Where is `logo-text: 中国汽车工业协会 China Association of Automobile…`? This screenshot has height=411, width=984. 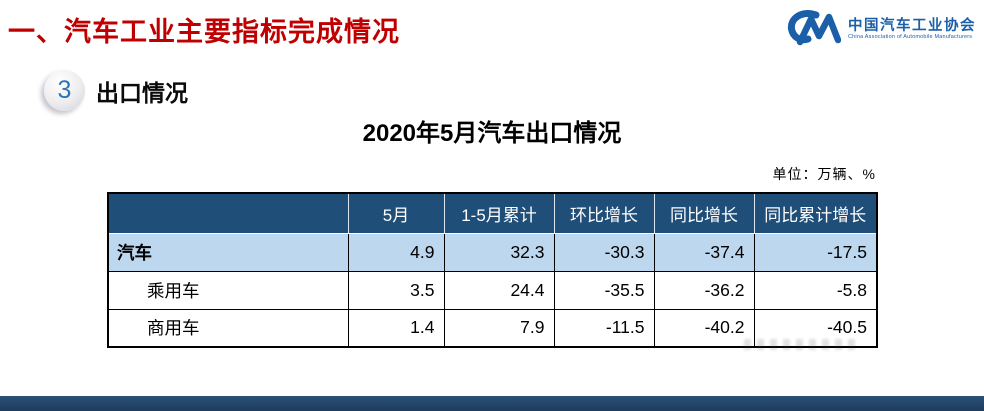 logo-text: 中国汽车工业协会 China Association of Automobile… is located at coordinates (912, 29).